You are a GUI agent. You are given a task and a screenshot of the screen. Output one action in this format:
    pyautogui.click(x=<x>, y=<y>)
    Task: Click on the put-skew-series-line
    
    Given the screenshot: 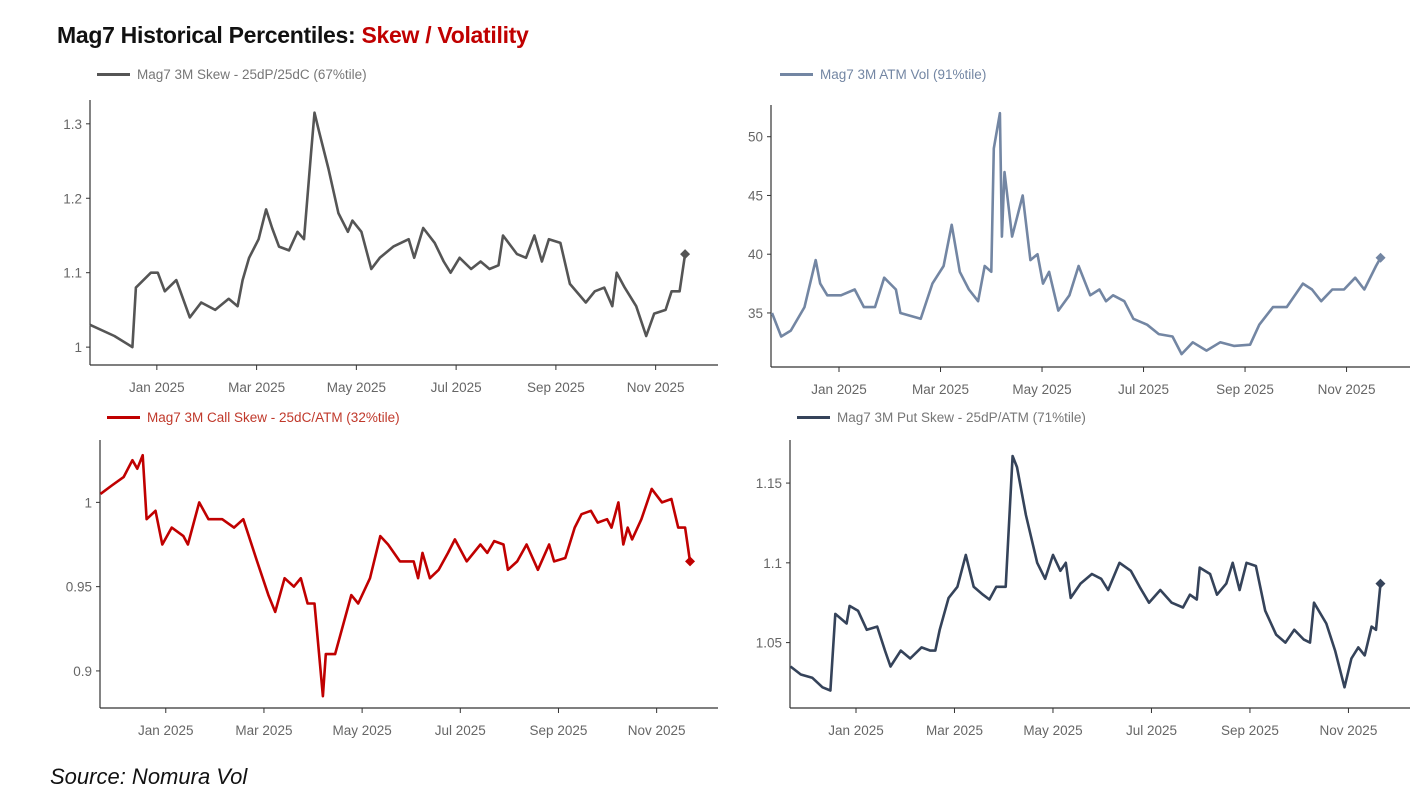 What is the action you would take?
    pyautogui.click(x=1085, y=573)
    